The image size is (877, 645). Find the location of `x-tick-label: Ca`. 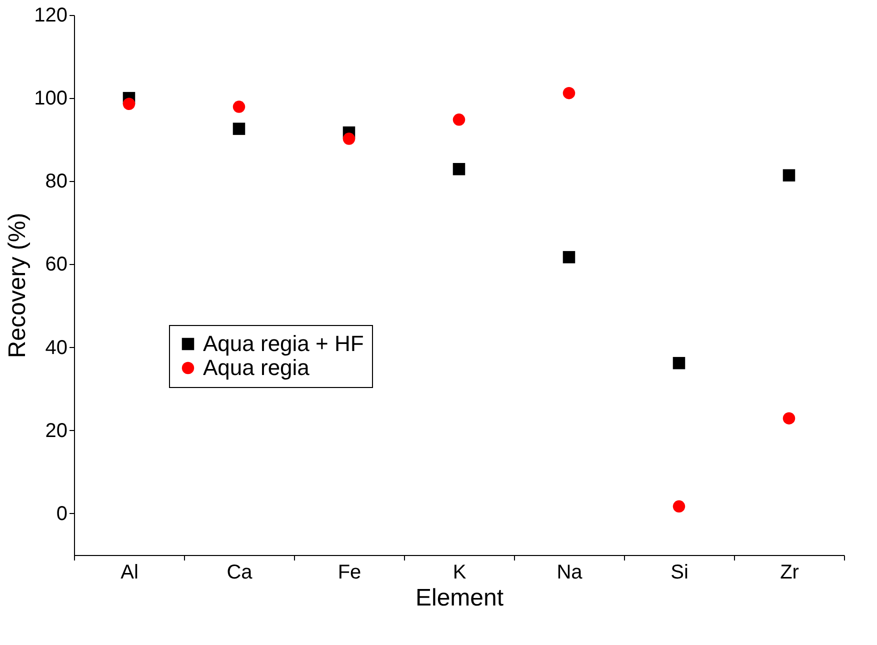

x-tick-label: Ca is located at coordinates (240, 573).